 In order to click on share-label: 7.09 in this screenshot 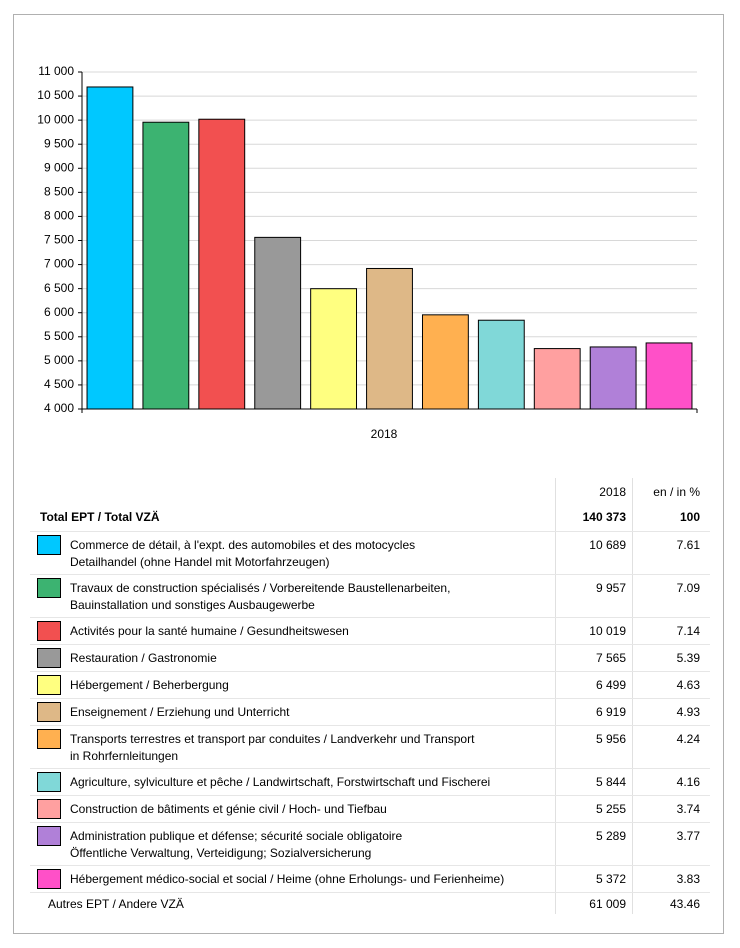, I will do `click(688, 588)`.